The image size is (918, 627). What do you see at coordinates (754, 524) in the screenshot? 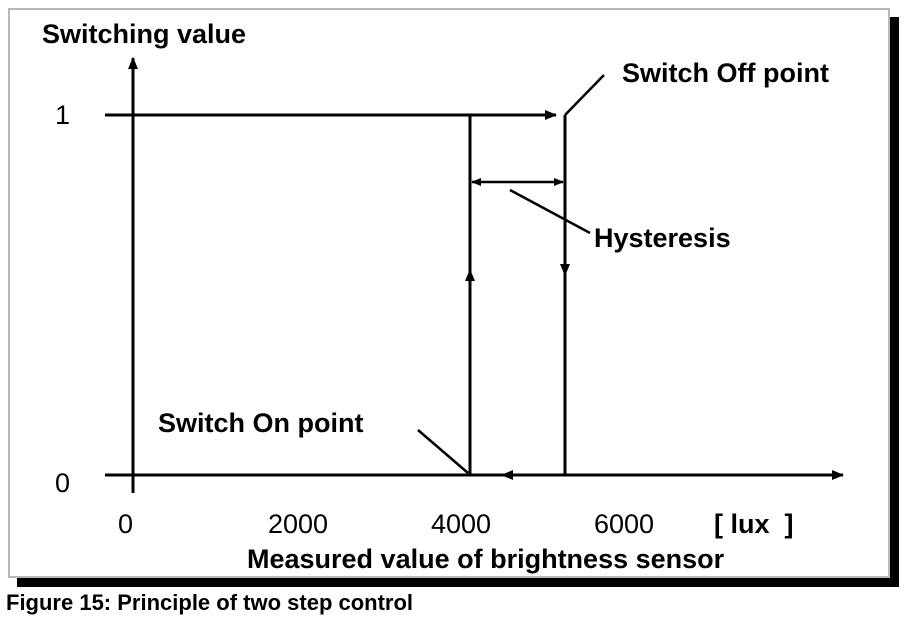
I see `x-unit-label: [ lux ]` at bounding box center [754, 524].